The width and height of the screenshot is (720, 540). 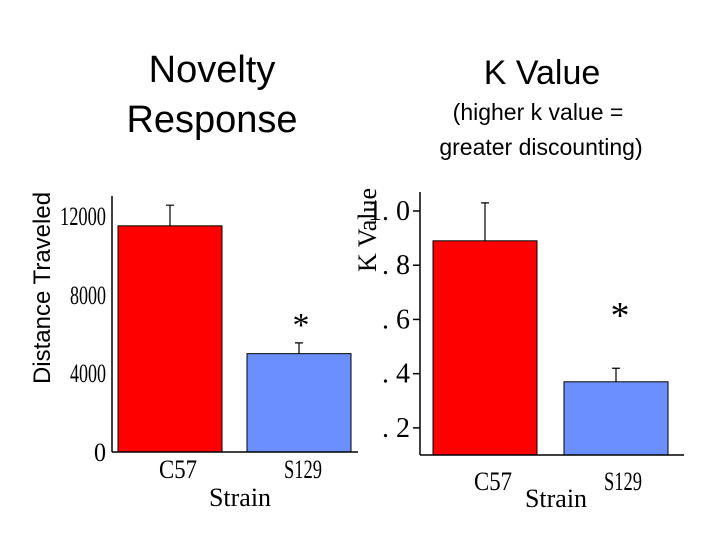 What do you see at coordinates (396, 374) in the screenshot?
I see `chart2-y-tick-label: . 4` at bounding box center [396, 374].